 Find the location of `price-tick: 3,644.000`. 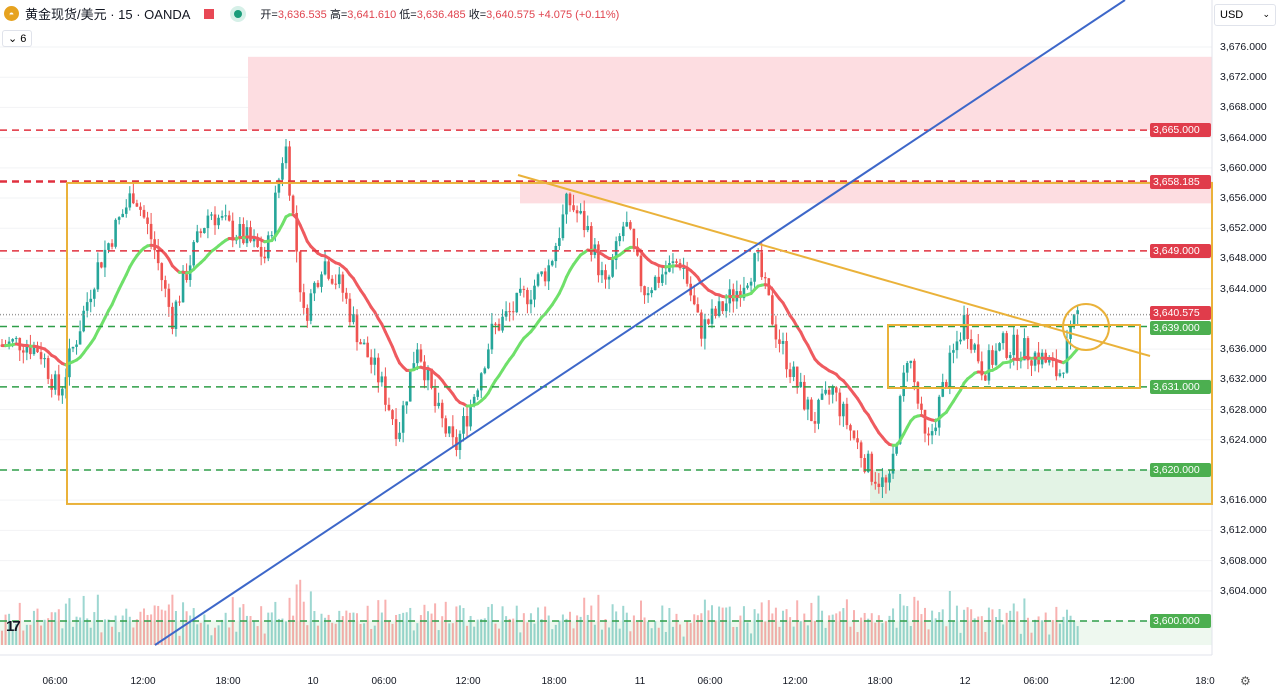

price-tick: 3,644.000 is located at coordinates (1243, 288).